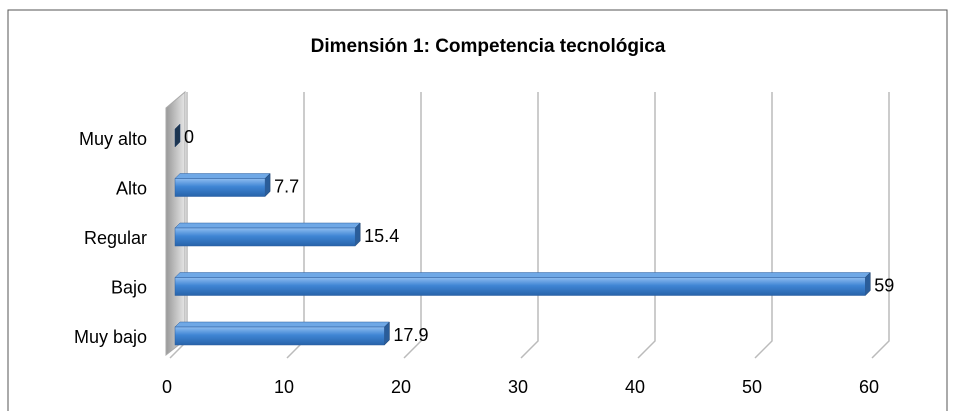 The height and width of the screenshot is (411, 955). What do you see at coordinates (115, 238) in the screenshot?
I see `y-tick-label: Regular` at bounding box center [115, 238].